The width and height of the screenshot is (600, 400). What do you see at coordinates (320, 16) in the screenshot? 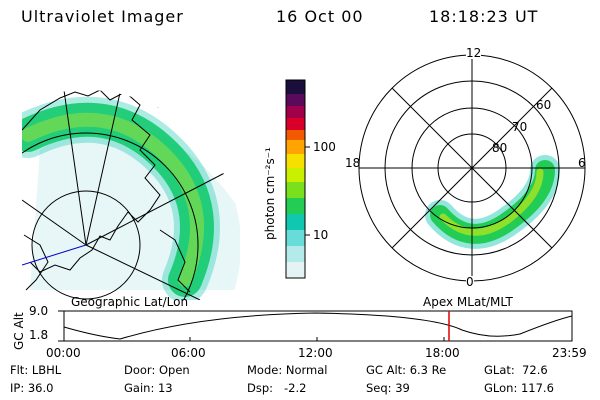
I see `date-label: 16 Oct 00` at bounding box center [320, 16].